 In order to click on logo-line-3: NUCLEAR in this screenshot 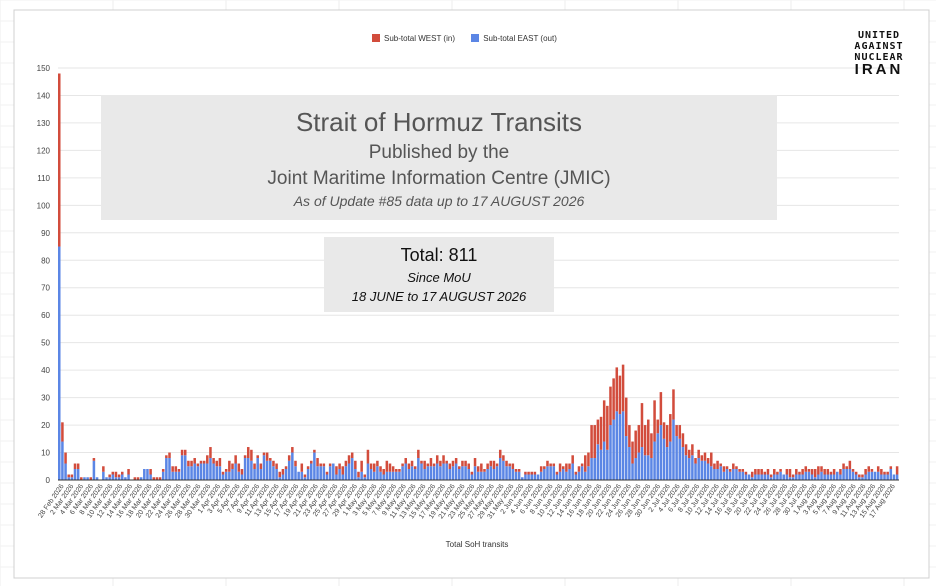, I will do `click(879, 57)`.